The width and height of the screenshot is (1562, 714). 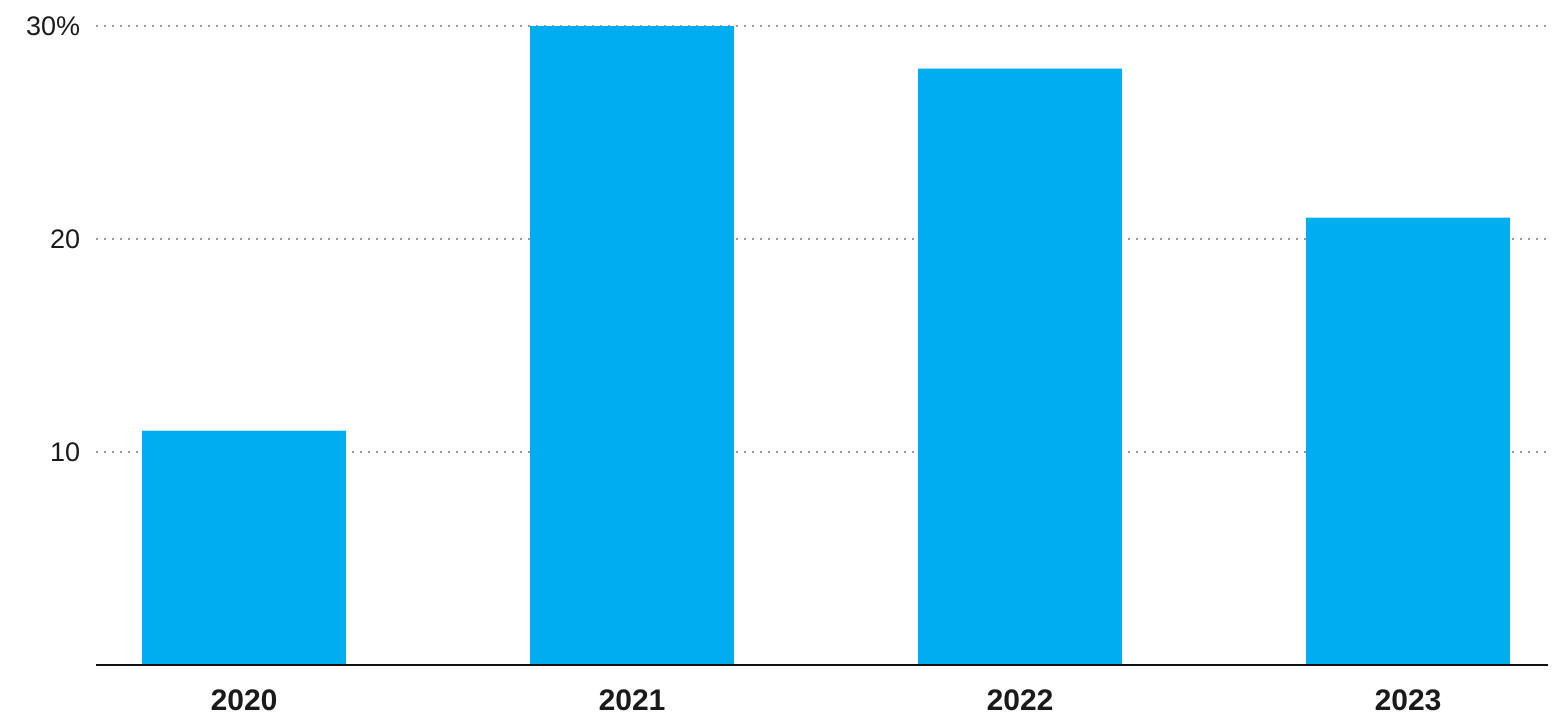 What do you see at coordinates (826, 699) in the screenshot?
I see `x-axis-ticks: 2020 2021 2022 2023` at bounding box center [826, 699].